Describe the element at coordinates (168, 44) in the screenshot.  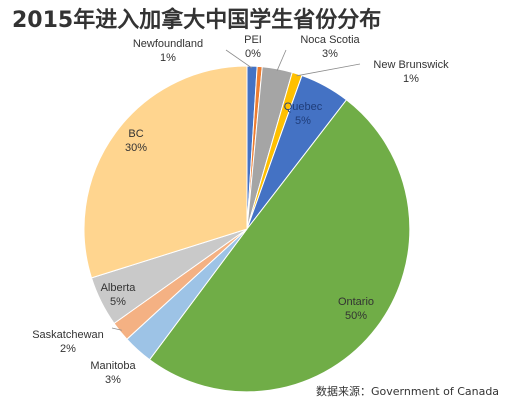
I see `label-name-newfoundland: Newfoundland` at that location.